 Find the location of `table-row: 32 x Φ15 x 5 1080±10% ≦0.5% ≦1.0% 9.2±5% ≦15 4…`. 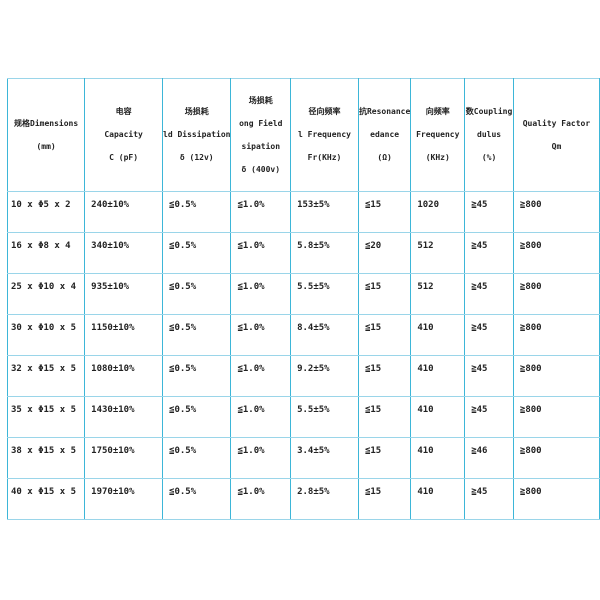

table-row: 32 x Φ15 x 5 1080±10% ≦0.5% ≦1.0% 9.2±5% ≦15 4… is located at coordinates (303, 376).